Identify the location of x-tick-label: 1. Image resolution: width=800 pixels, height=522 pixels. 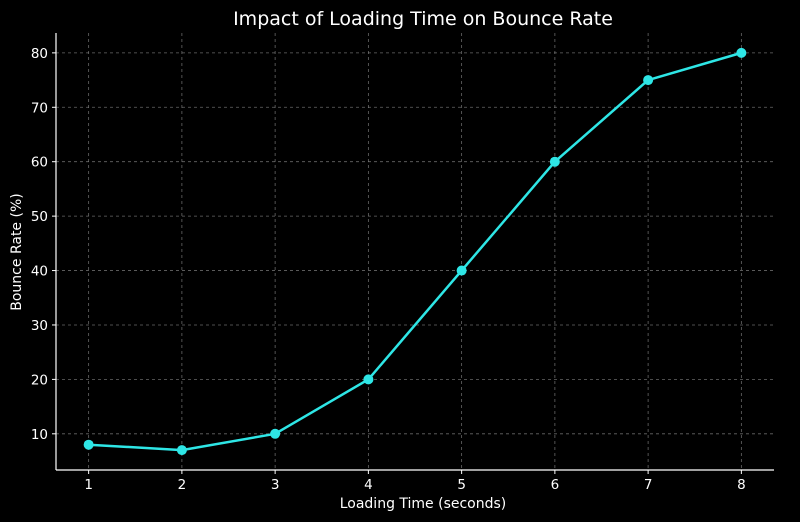
(88, 485).